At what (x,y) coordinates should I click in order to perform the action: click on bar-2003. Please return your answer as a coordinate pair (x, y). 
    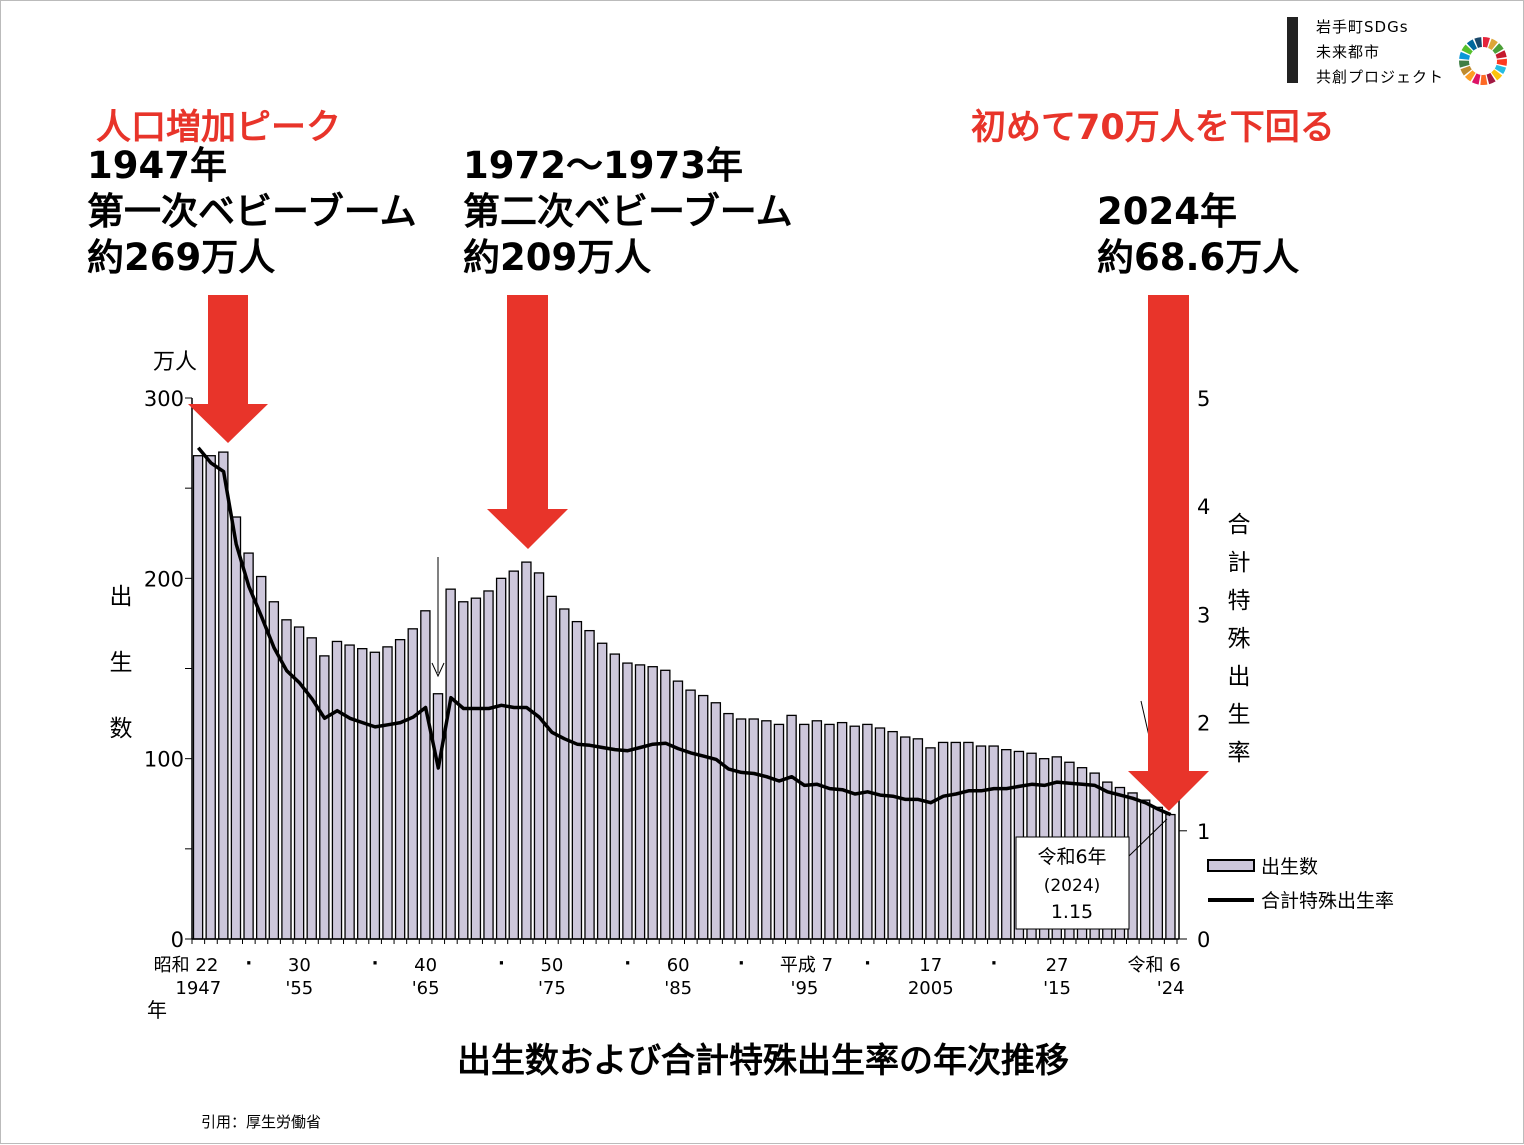
    Looking at the image, I should click on (905, 838).